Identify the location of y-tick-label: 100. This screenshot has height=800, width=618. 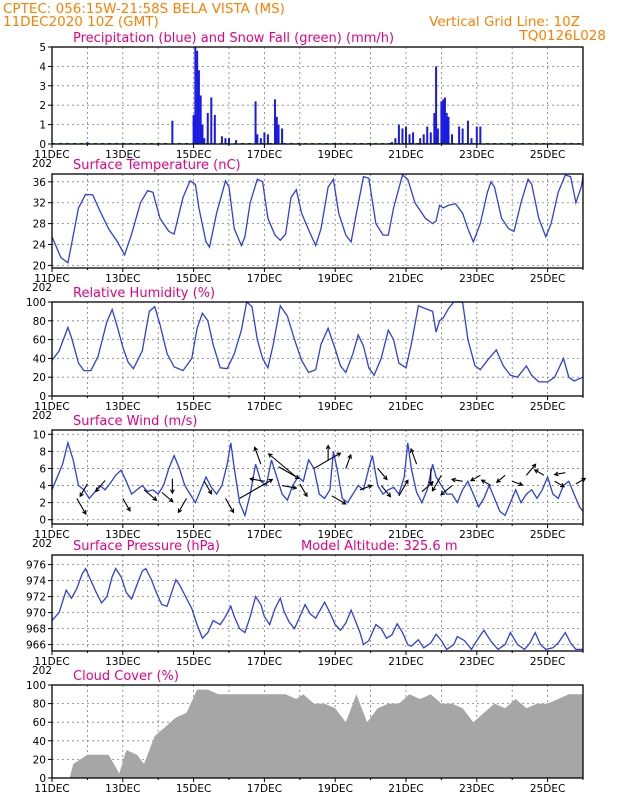
(36, 303).